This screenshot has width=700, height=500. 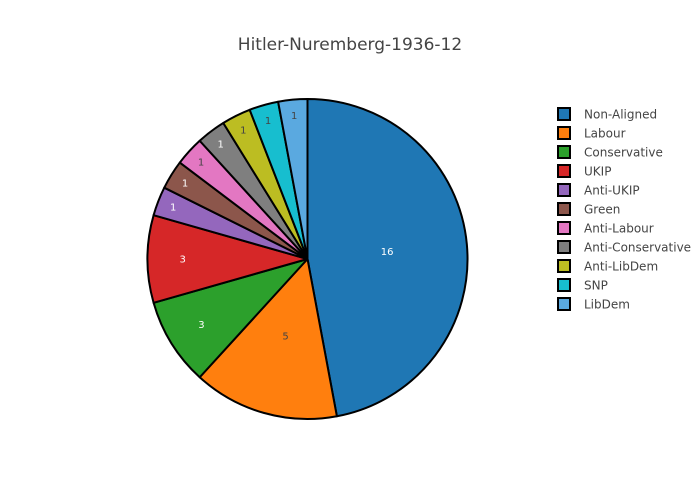 What do you see at coordinates (623, 153) in the screenshot?
I see `legend-label-conservative: Conservative` at bounding box center [623, 153].